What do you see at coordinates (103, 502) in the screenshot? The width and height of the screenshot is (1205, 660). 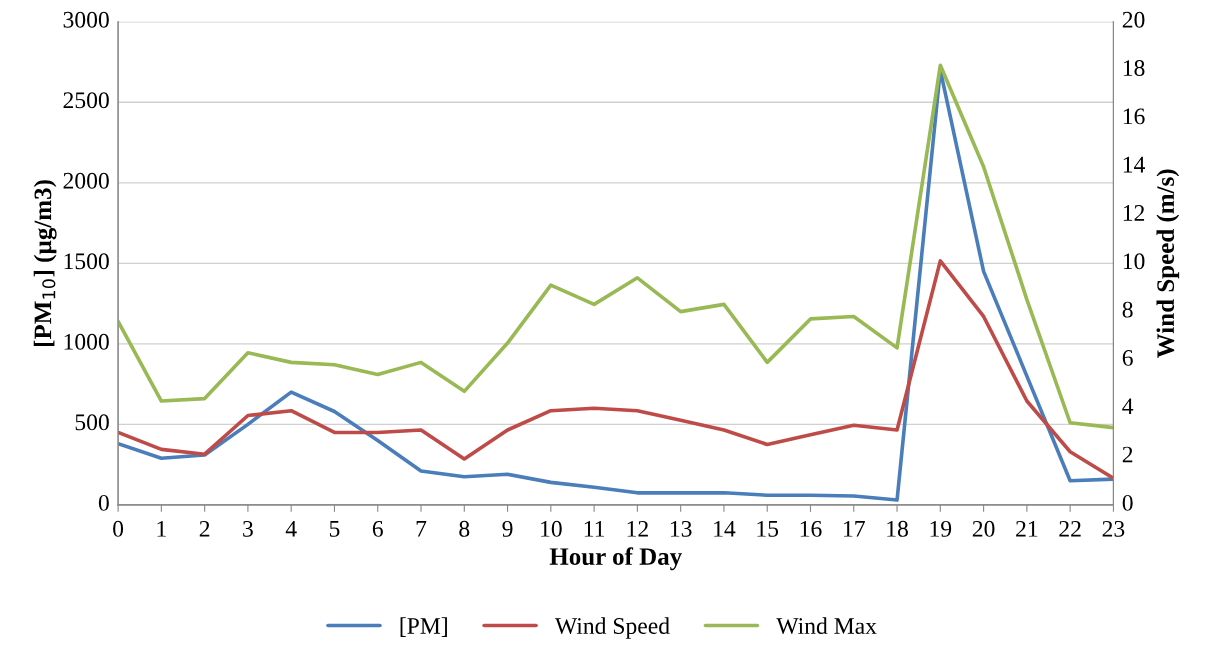 I see `y-tick-label: 0` at bounding box center [103, 502].